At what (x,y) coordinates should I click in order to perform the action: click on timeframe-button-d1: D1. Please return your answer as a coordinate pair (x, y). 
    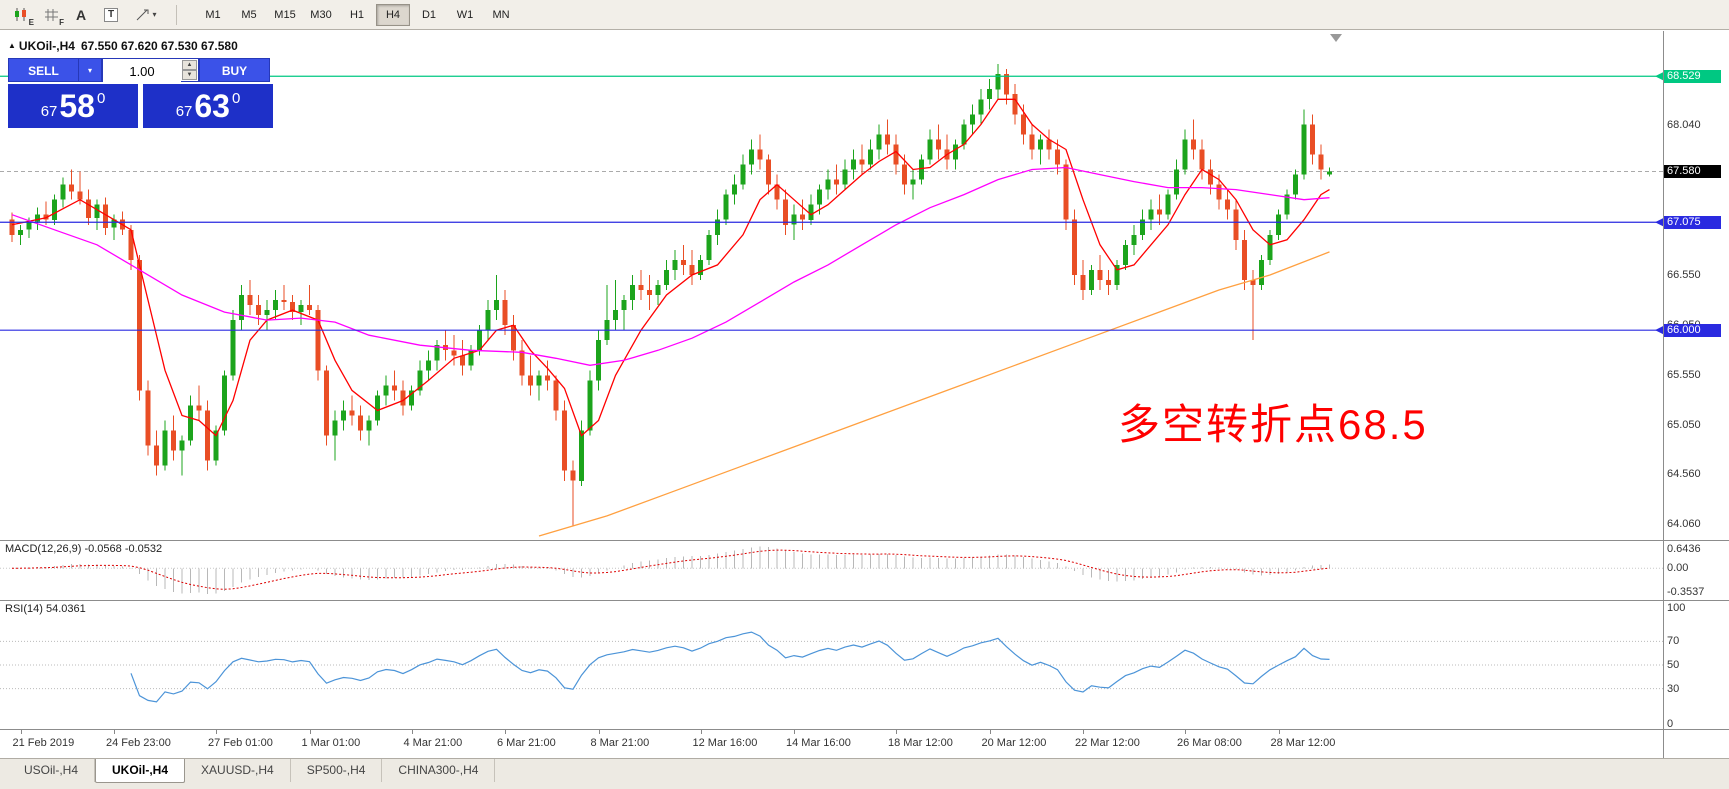
    Looking at the image, I should click on (429, 14).